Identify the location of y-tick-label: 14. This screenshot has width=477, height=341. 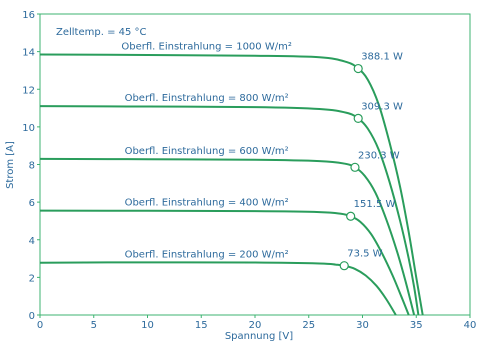
(28, 53).